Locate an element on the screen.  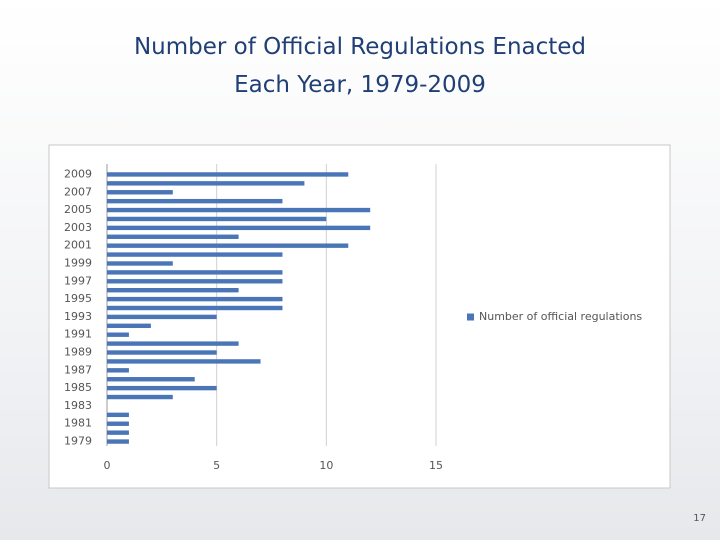
x-tick-label: 15 is located at coordinates (436, 465).